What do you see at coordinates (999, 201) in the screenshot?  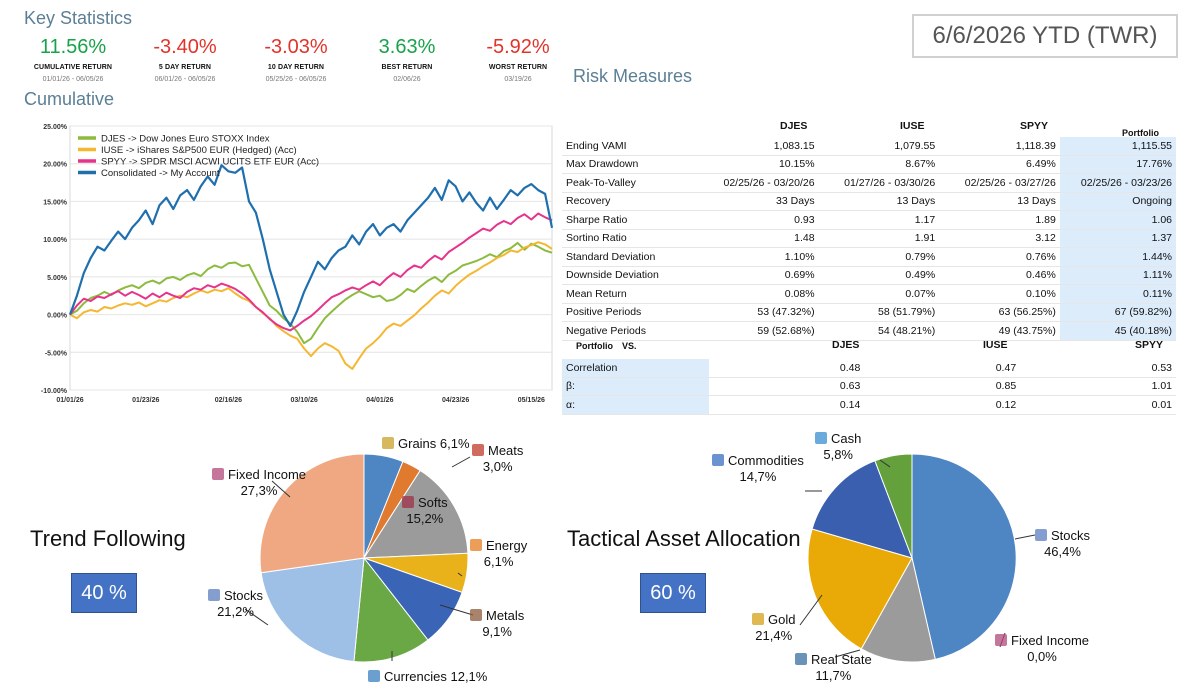 I see `risk-cell: 13 Days` at bounding box center [999, 201].